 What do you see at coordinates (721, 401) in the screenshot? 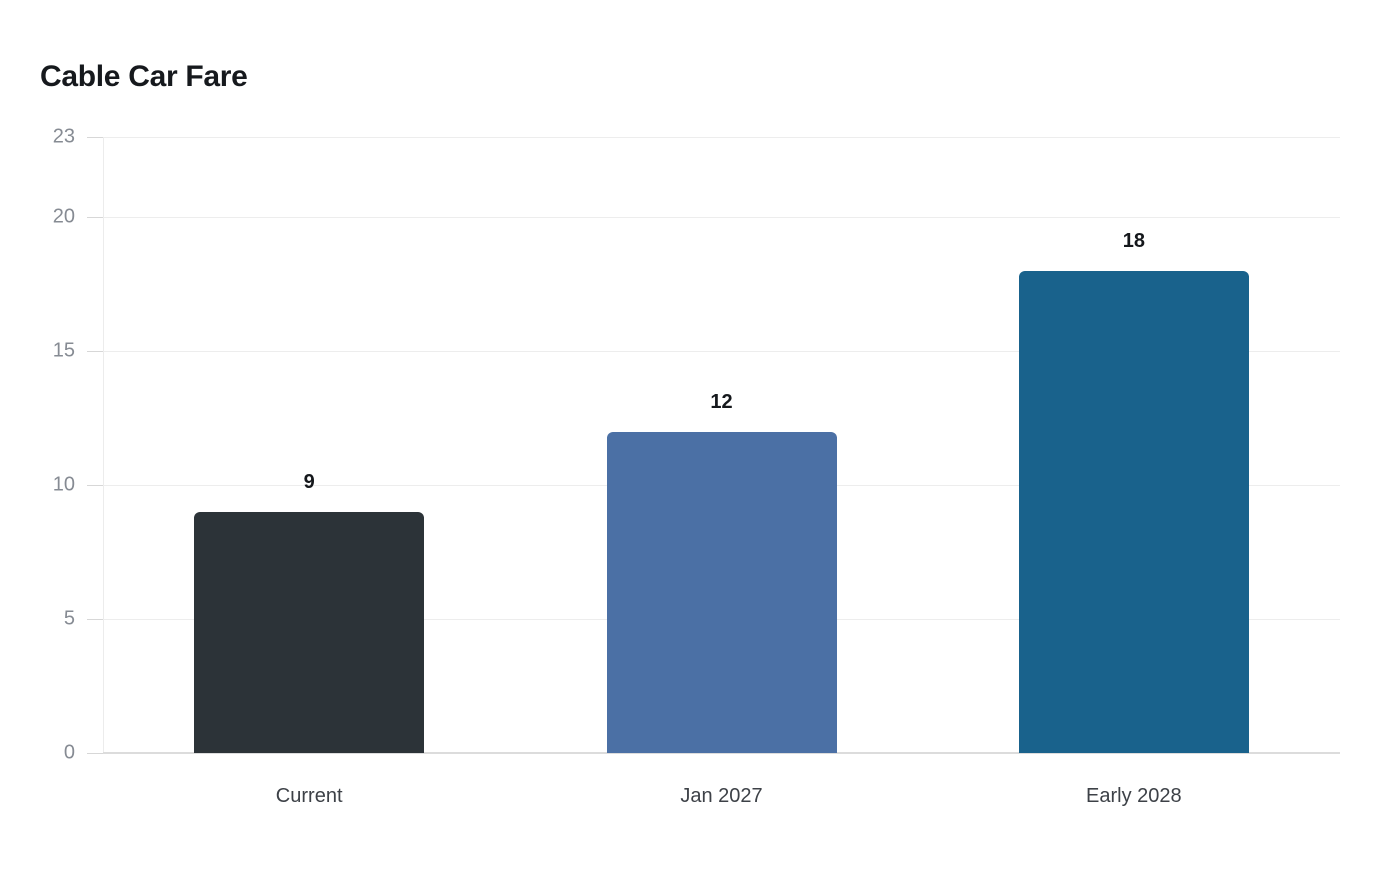
I see `bar-value-label: 12` at bounding box center [721, 401].